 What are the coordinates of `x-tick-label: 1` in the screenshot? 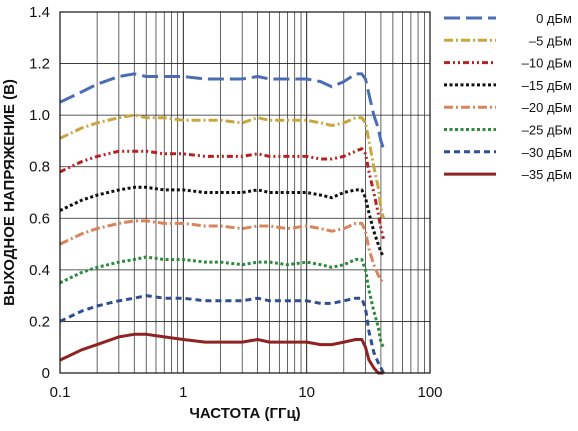 It's located at (183, 392).